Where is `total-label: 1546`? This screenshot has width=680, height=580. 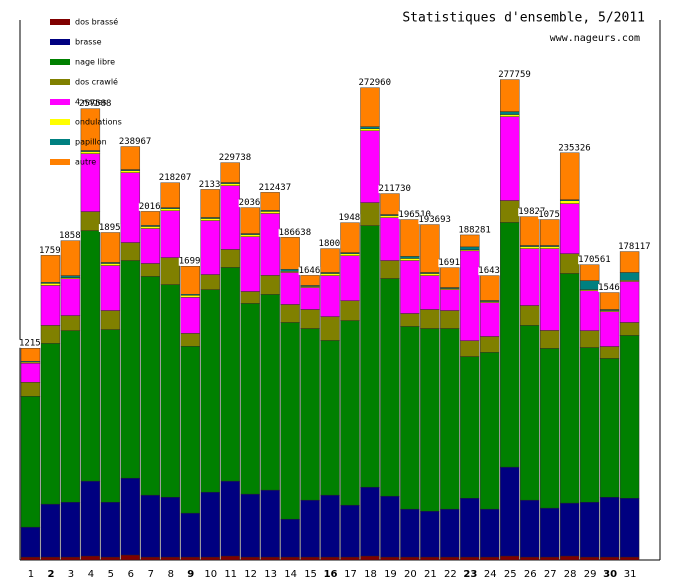 total-label: 1546 is located at coordinates (609, 288).